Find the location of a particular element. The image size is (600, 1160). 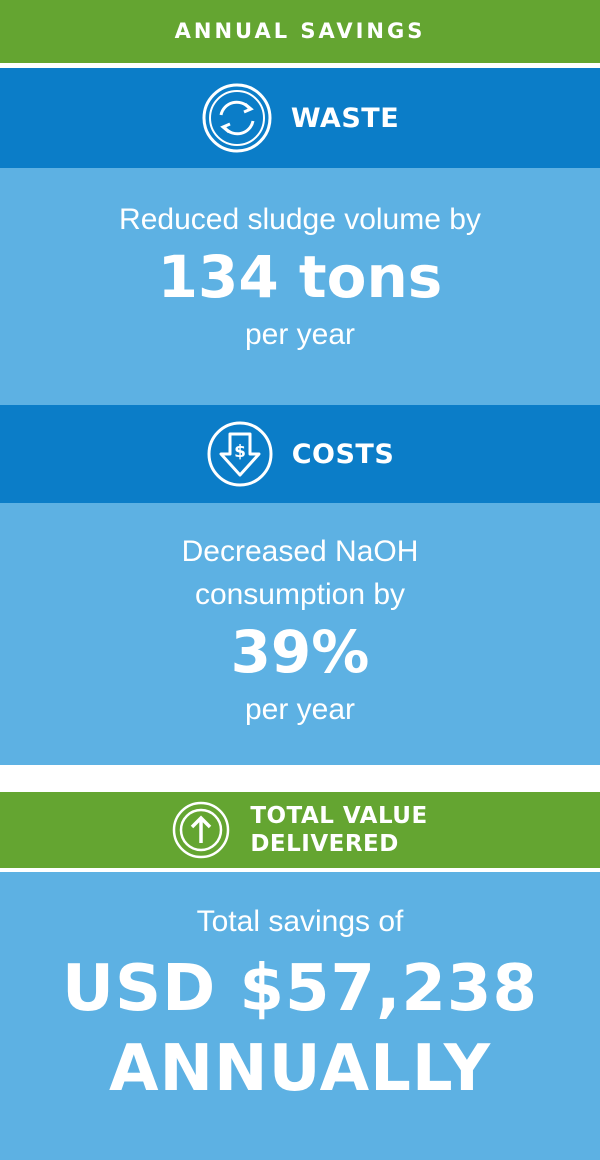

total-title: DELIVERED is located at coordinates (324, 844).